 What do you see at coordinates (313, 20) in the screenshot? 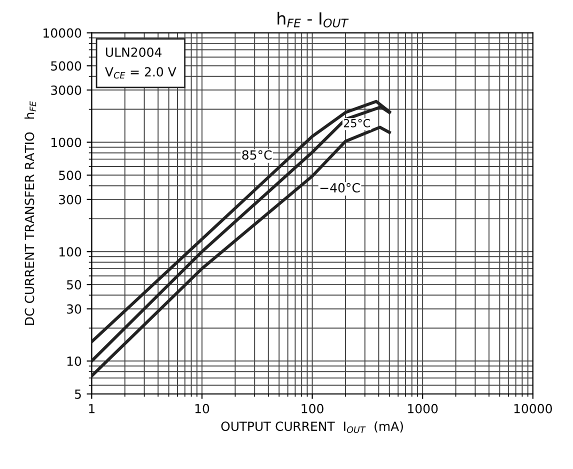
I see `chart-title: h$_{FE}$ - I$_{OUT}$` at bounding box center [313, 20].